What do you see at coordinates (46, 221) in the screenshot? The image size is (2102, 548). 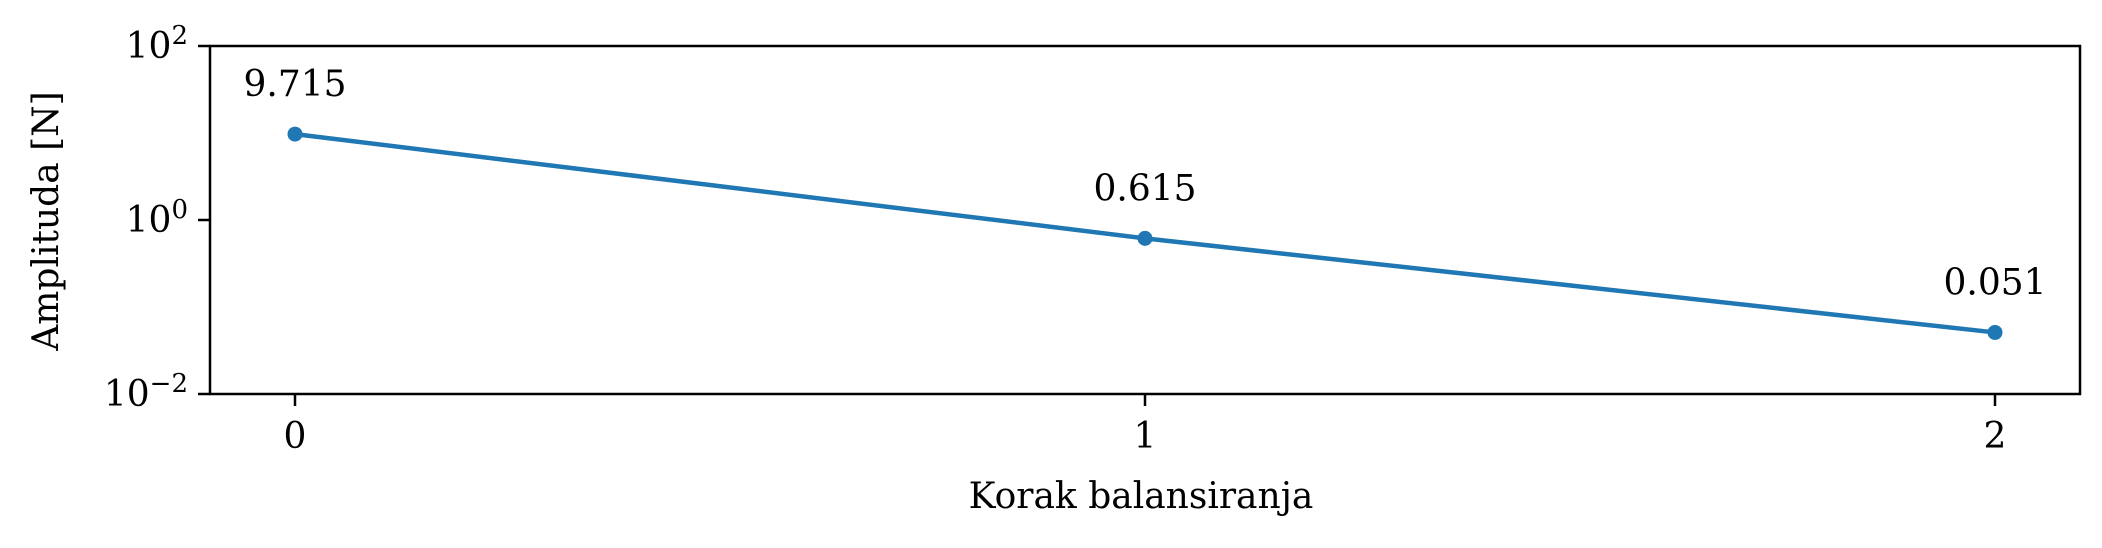 I see `y-axis-label: Amplituda [N]` at bounding box center [46, 221].